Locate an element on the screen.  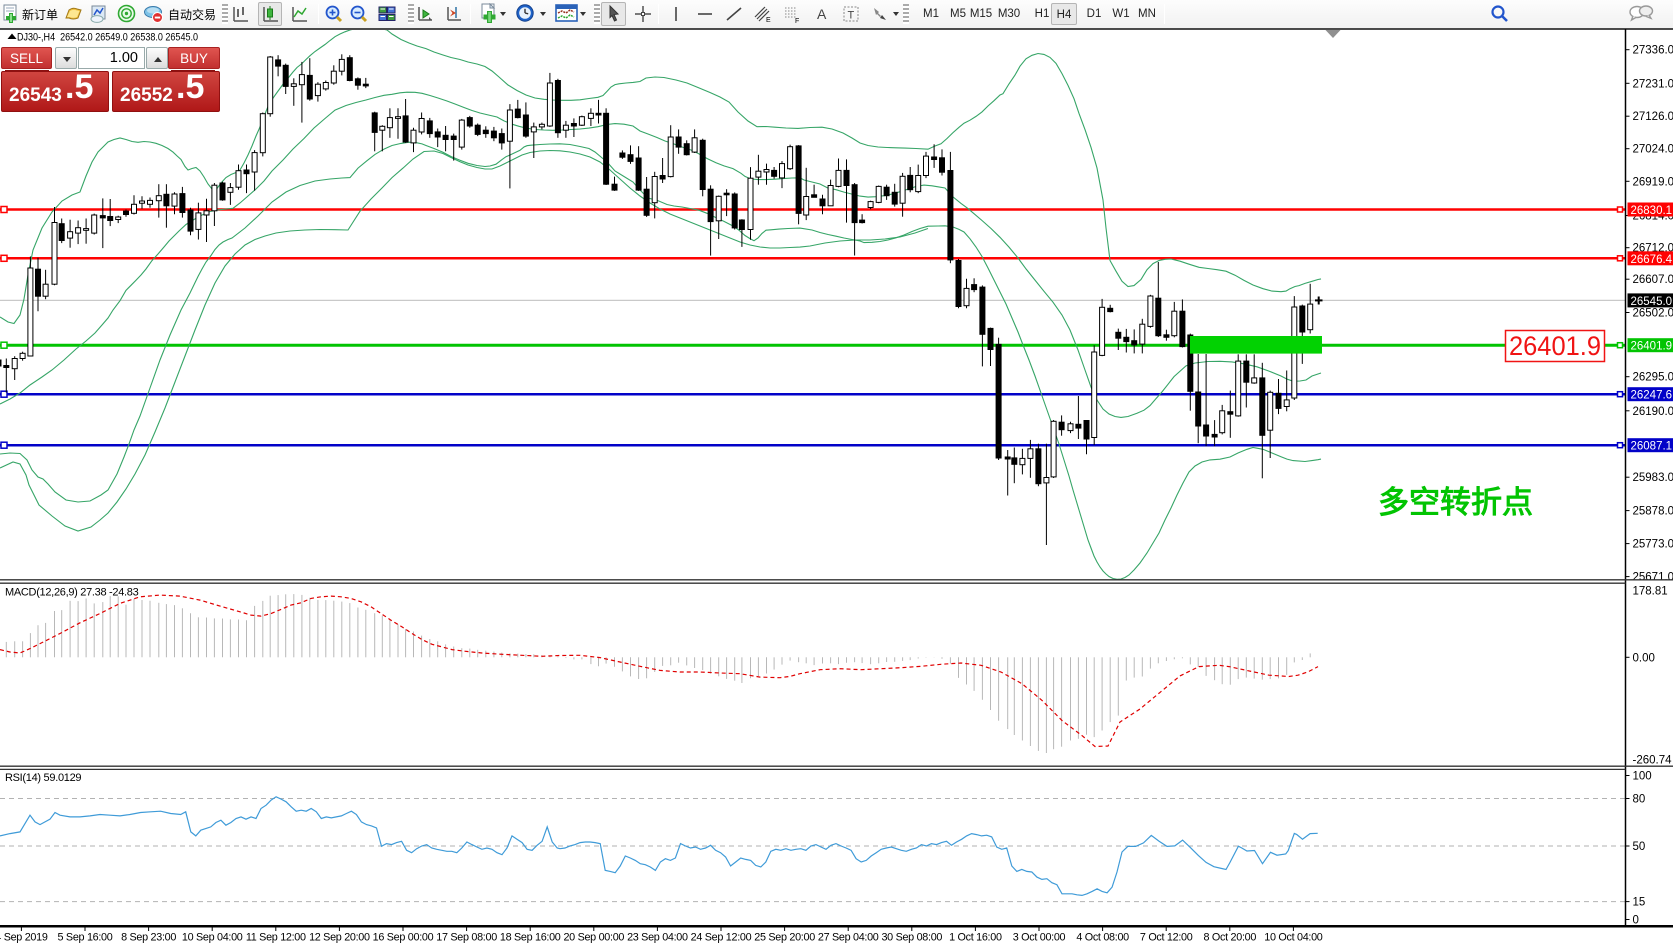
svg-text: 26087.1 is located at coordinates (1652, 447).